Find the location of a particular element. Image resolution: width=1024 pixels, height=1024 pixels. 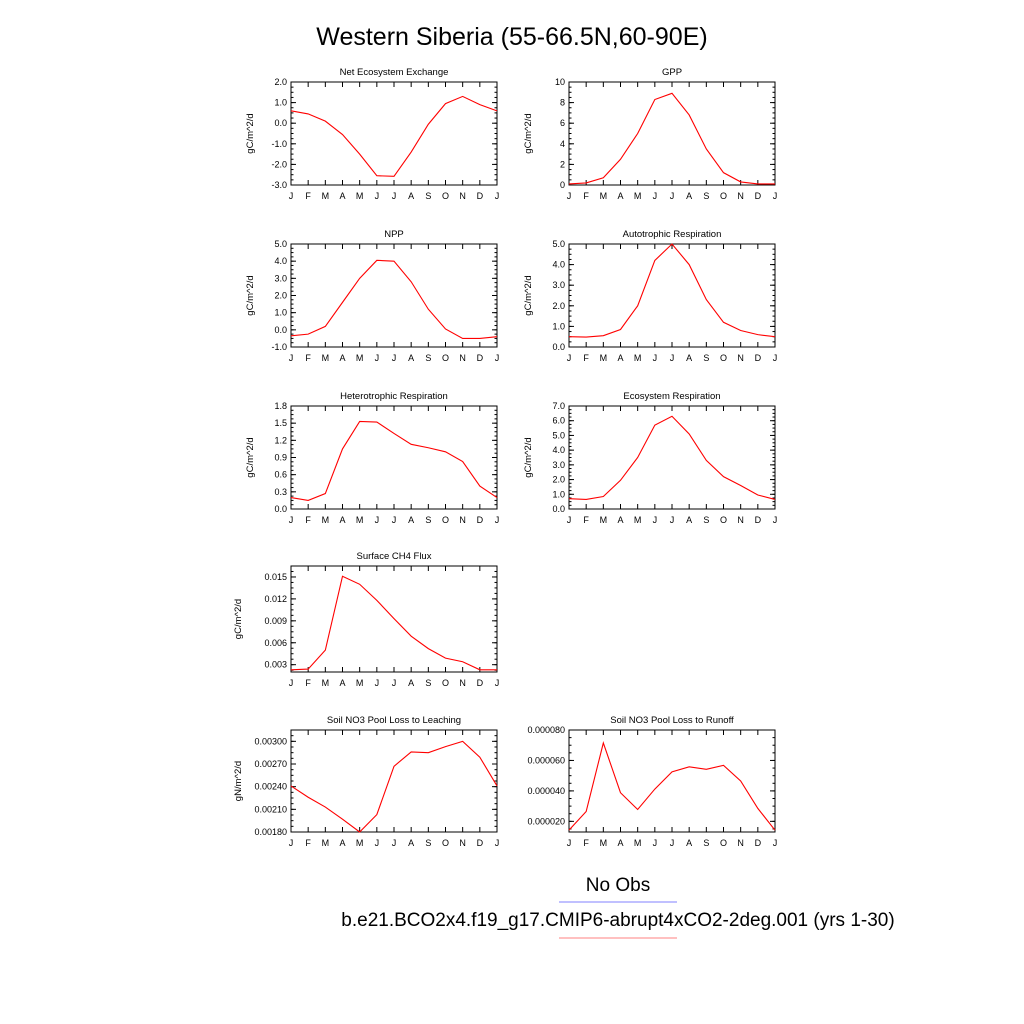

y-tick-label: 2.0 is located at coordinates (558, 480).